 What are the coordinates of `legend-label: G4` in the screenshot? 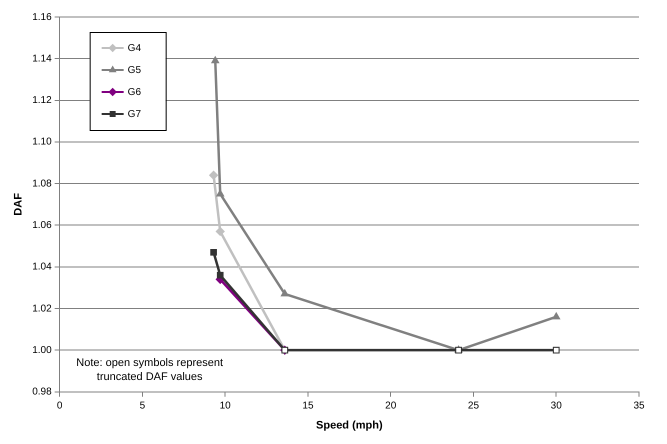 It's located at (135, 48).